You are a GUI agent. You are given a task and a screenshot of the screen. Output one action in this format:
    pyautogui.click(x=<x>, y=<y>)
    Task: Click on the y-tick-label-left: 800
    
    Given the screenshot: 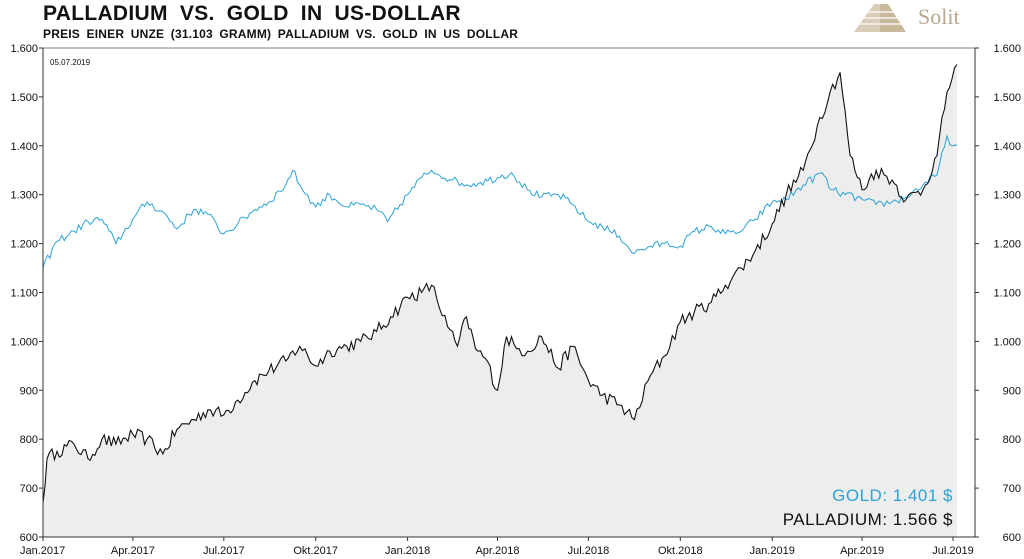 What is the action you would take?
    pyautogui.click(x=29, y=440)
    